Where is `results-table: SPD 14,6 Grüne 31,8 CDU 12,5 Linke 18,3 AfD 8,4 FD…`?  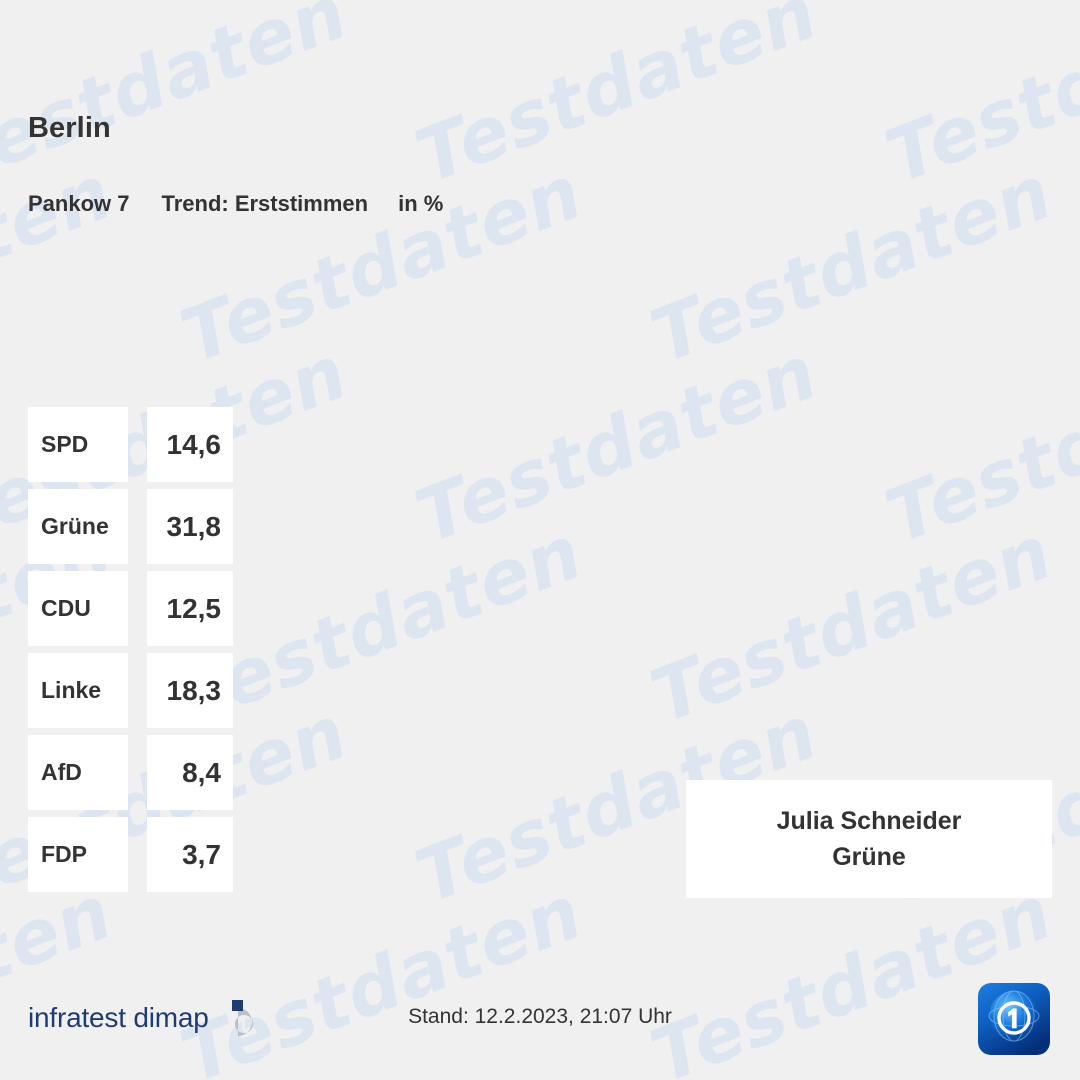
results-table: SPD 14,6 Grüne 31,8 CDU 12,5 Linke 18,3 AfD 8,4 FD… is located at coordinates (130, 649).